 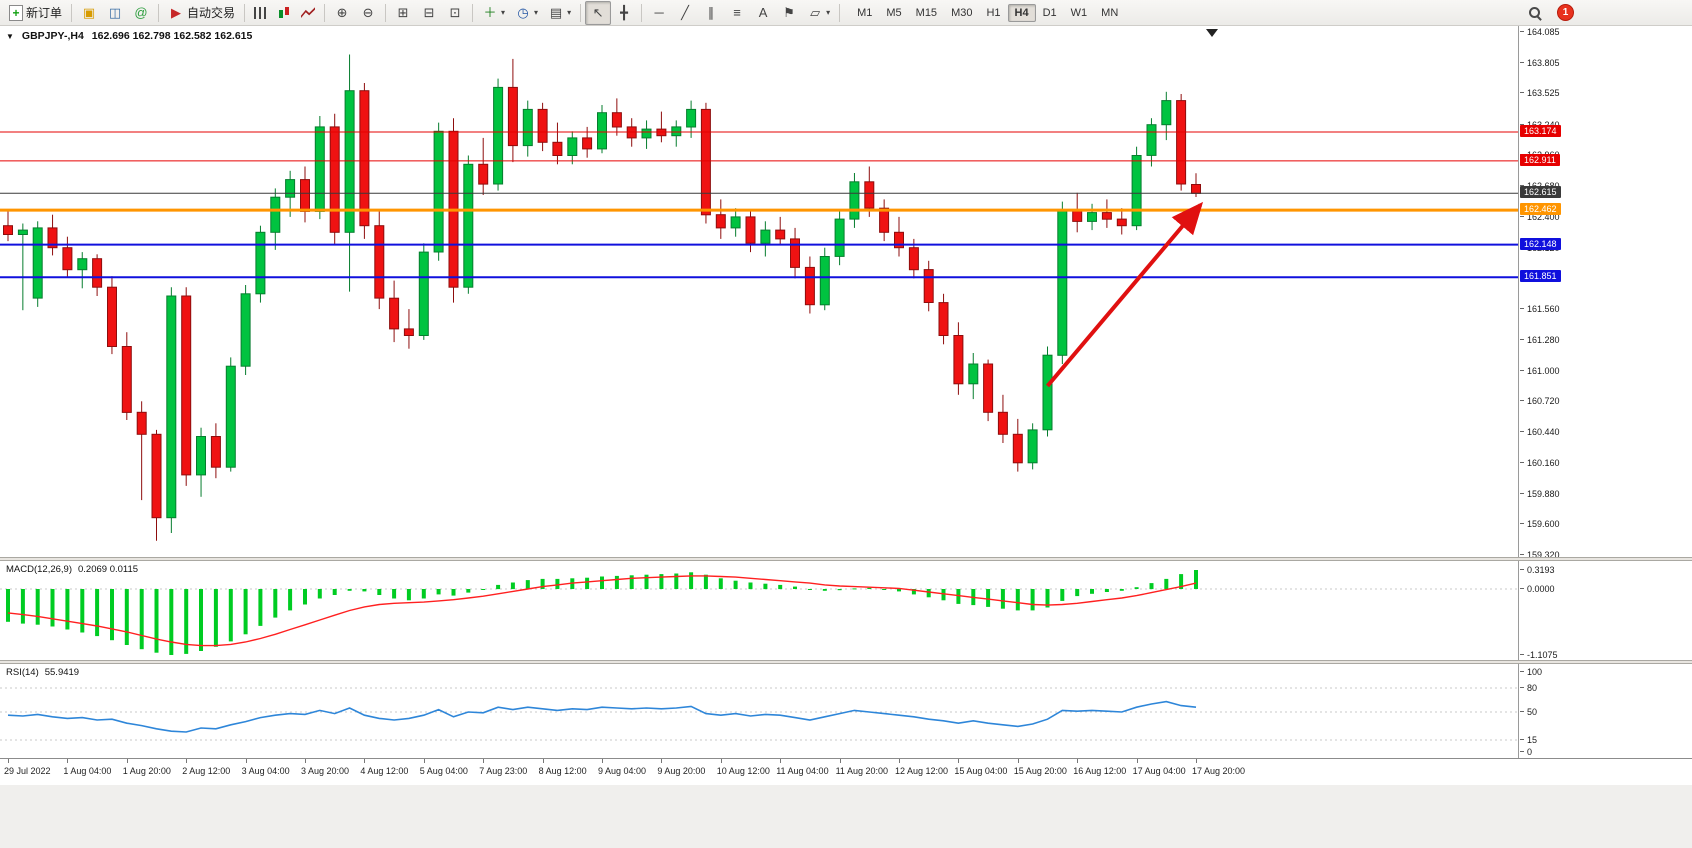 I want to click on profile-button: ◫, so click(x=115, y=13).